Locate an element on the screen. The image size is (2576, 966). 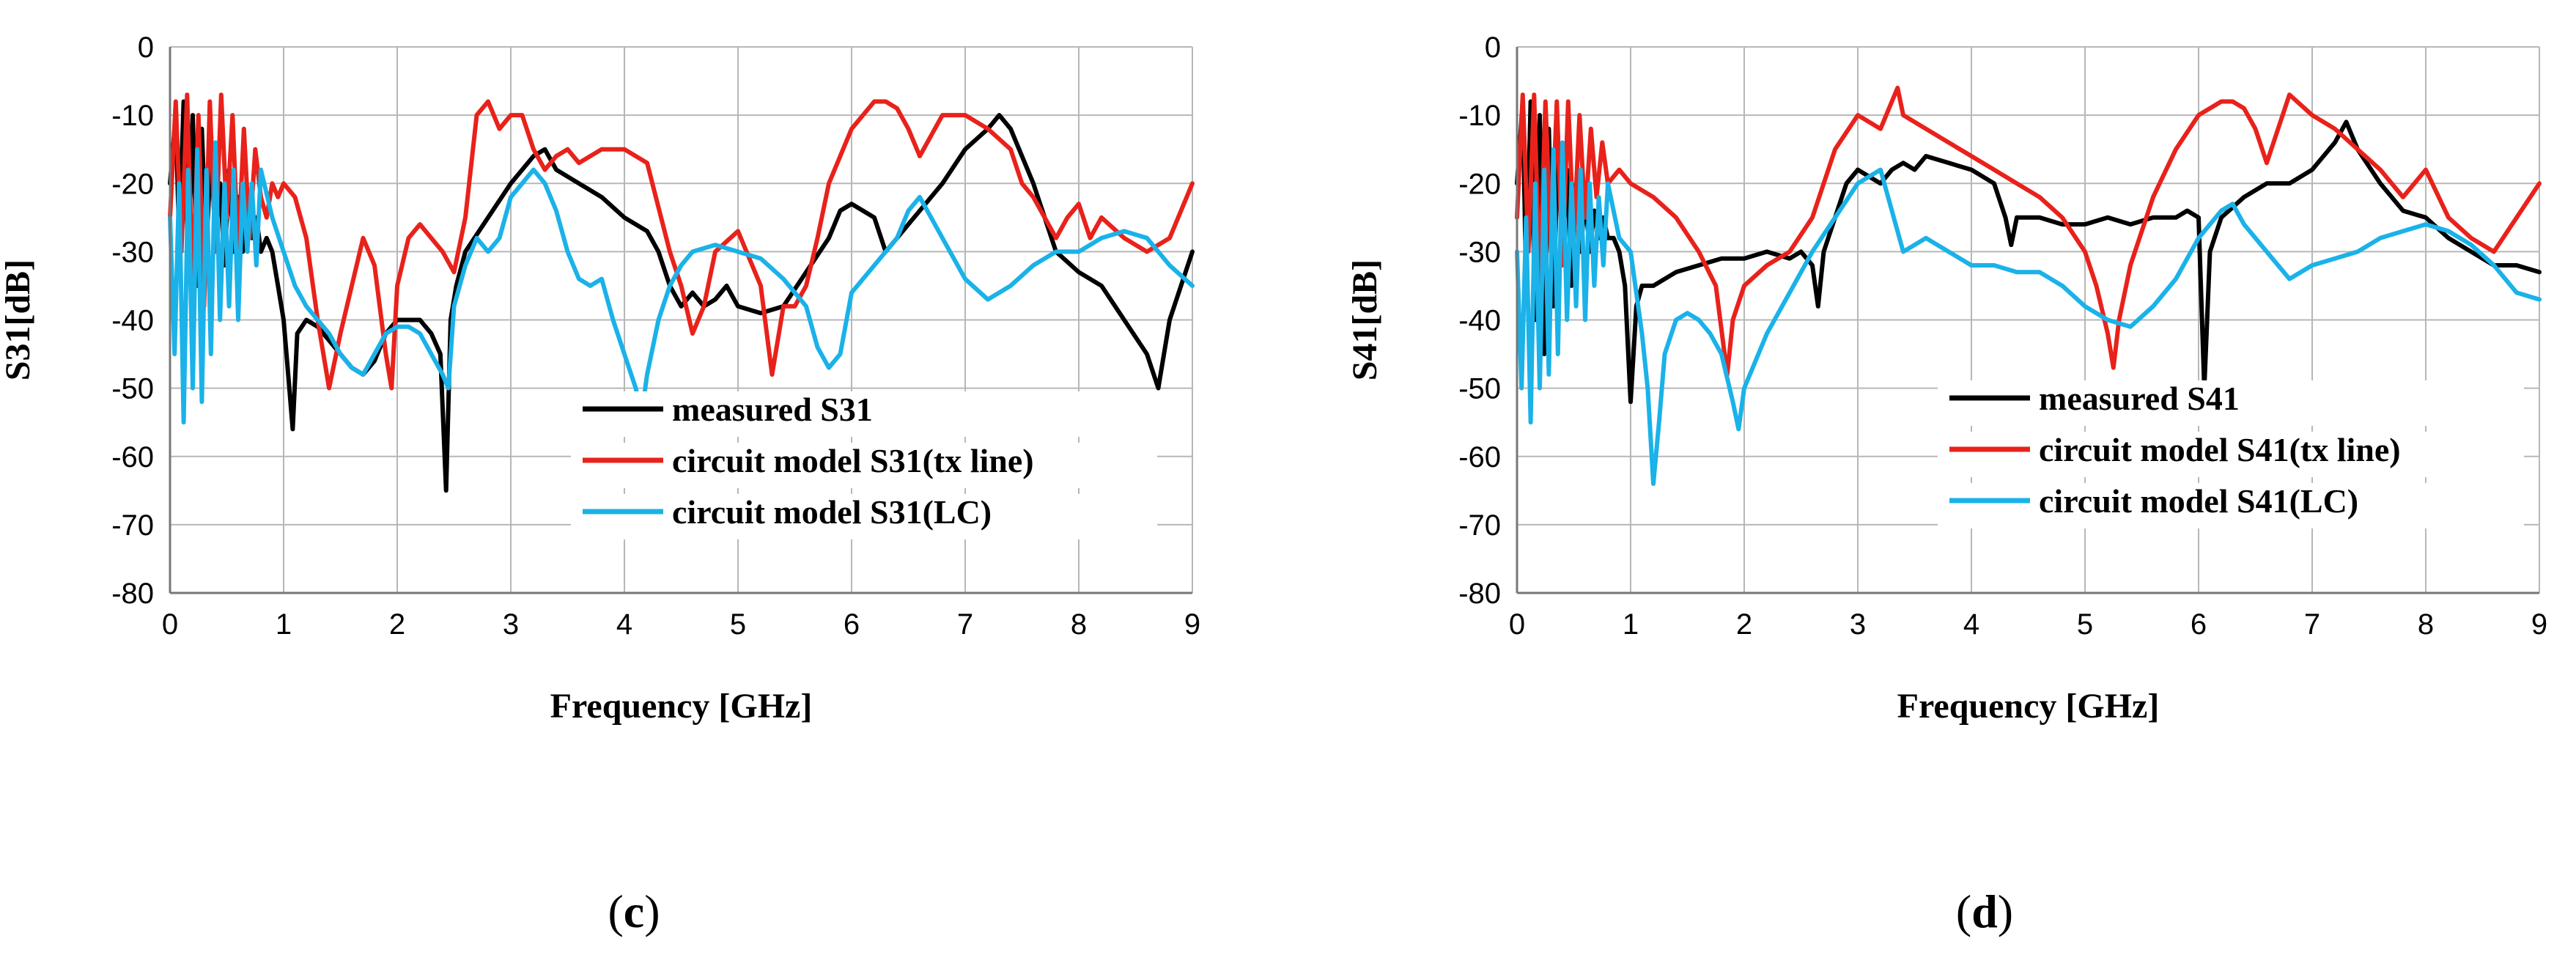
legend-label: circuit model S41(tx line) is located at coordinates (2220, 450).